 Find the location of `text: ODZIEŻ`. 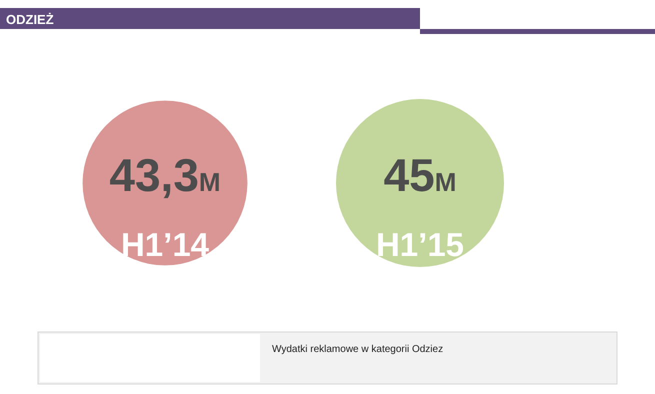

text: ODZIEŻ is located at coordinates (30, 19).